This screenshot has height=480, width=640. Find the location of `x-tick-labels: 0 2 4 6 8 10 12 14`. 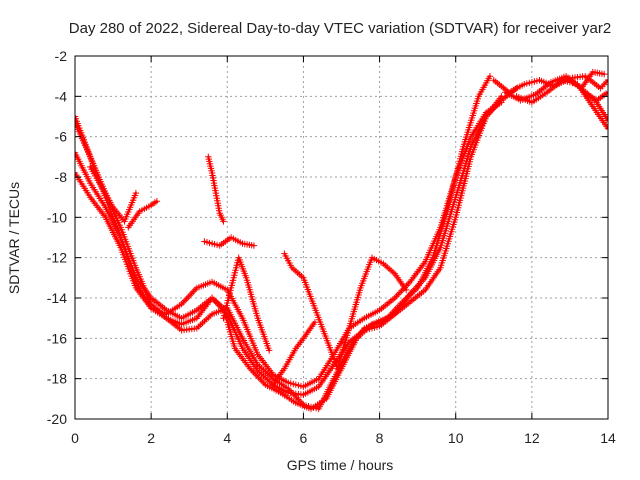

x-tick-labels: 0 2 4 6 8 10 12 14 is located at coordinates (343, 438).